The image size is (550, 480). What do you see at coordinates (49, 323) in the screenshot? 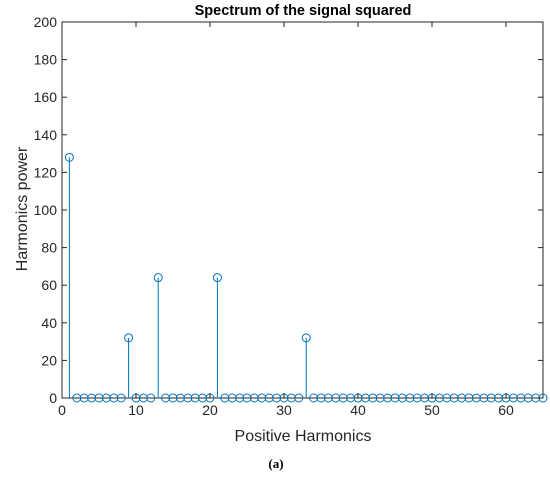
I see `y-tick-label: 40` at bounding box center [49, 323].